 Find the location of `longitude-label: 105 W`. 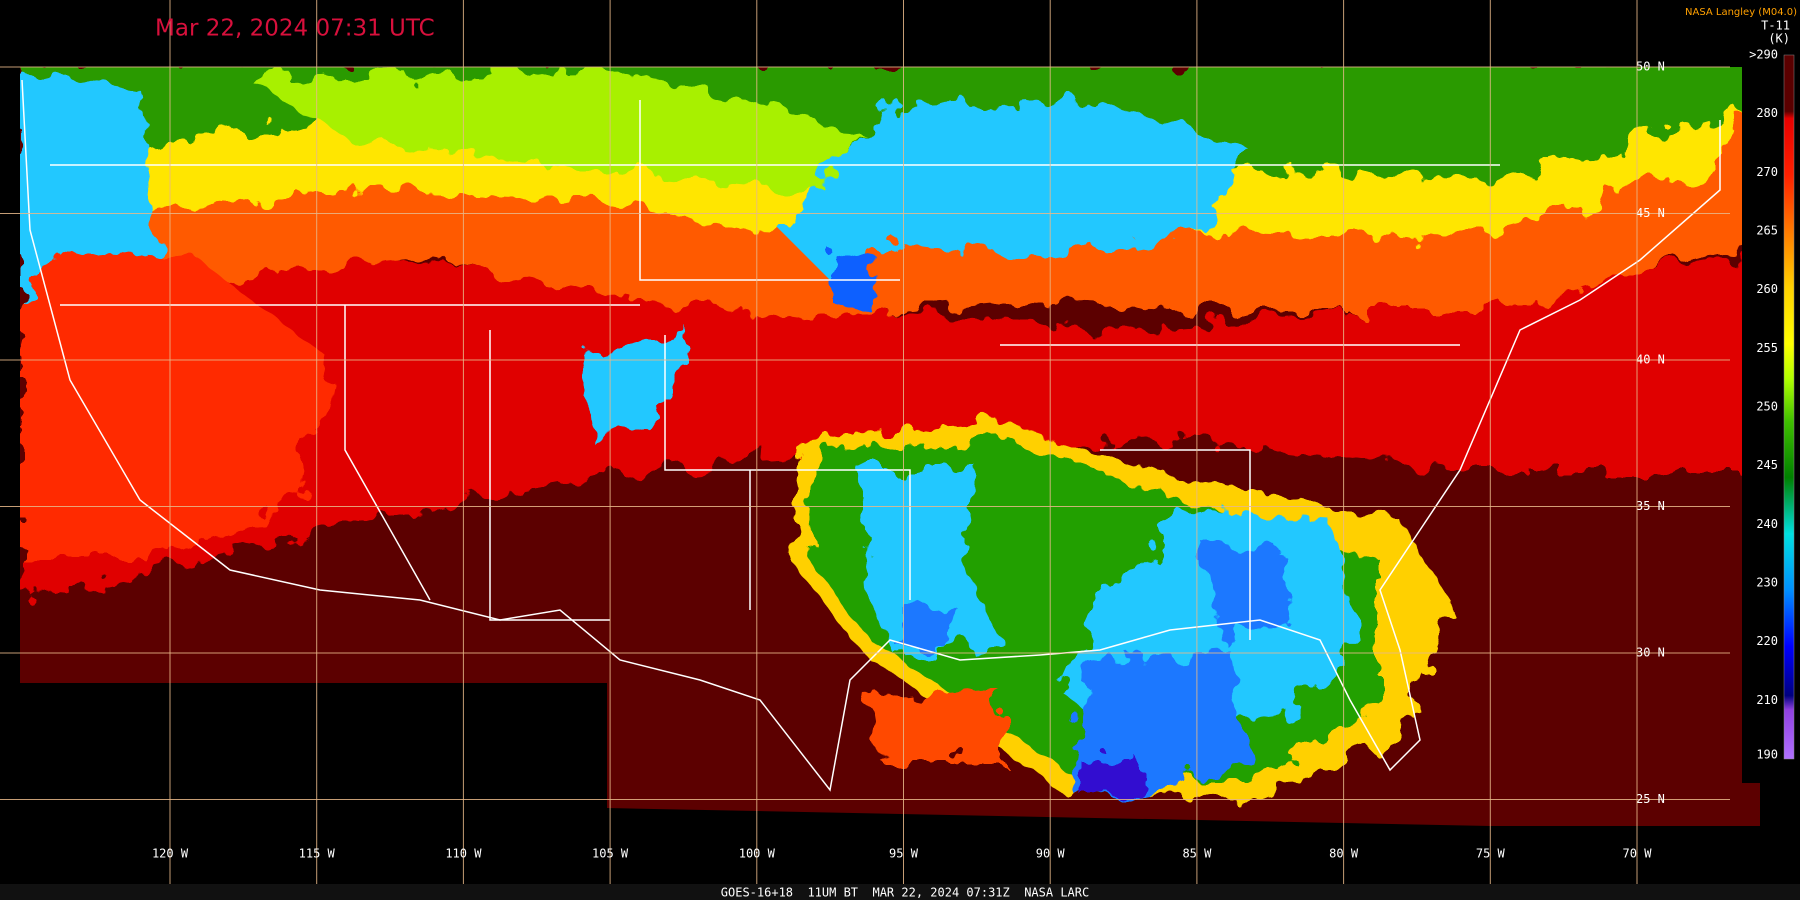

longitude-label: 105 W is located at coordinates (610, 854).